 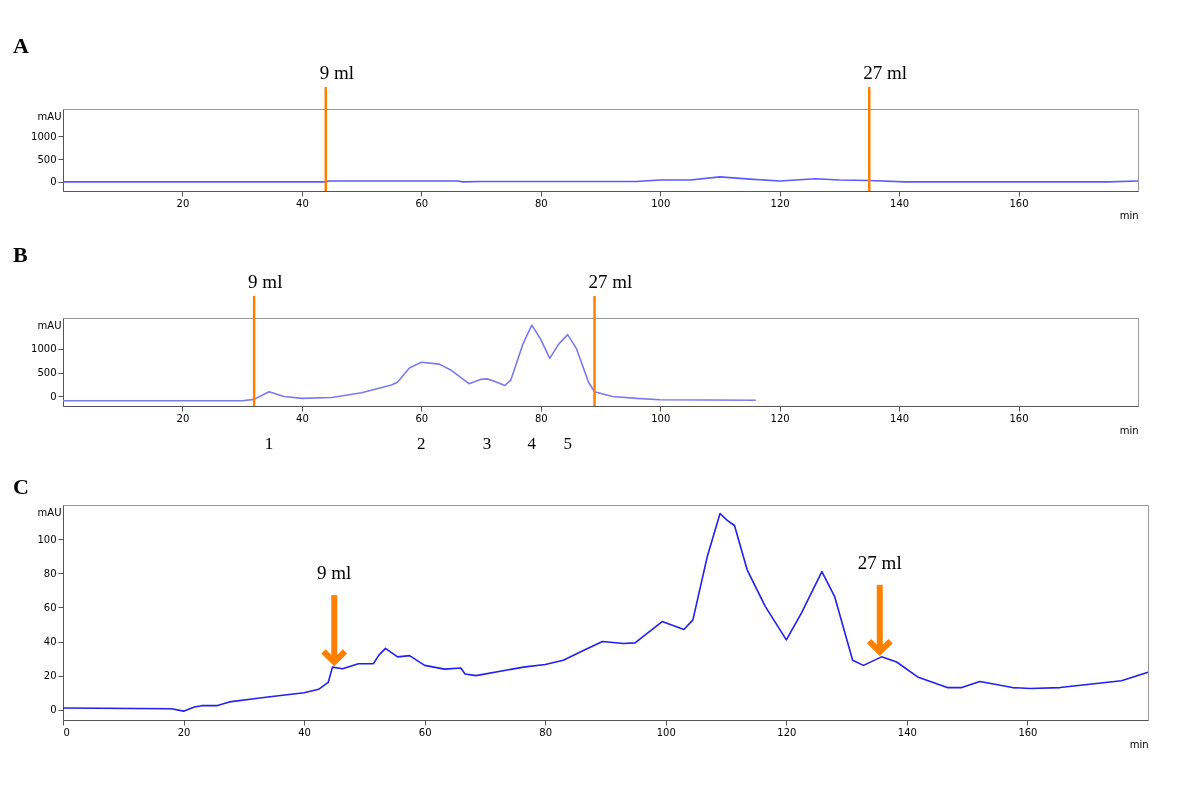 What do you see at coordinates (50, 676) in the screenshot?
I see `y-tick-label: 20` at bounding box center [50, 676].